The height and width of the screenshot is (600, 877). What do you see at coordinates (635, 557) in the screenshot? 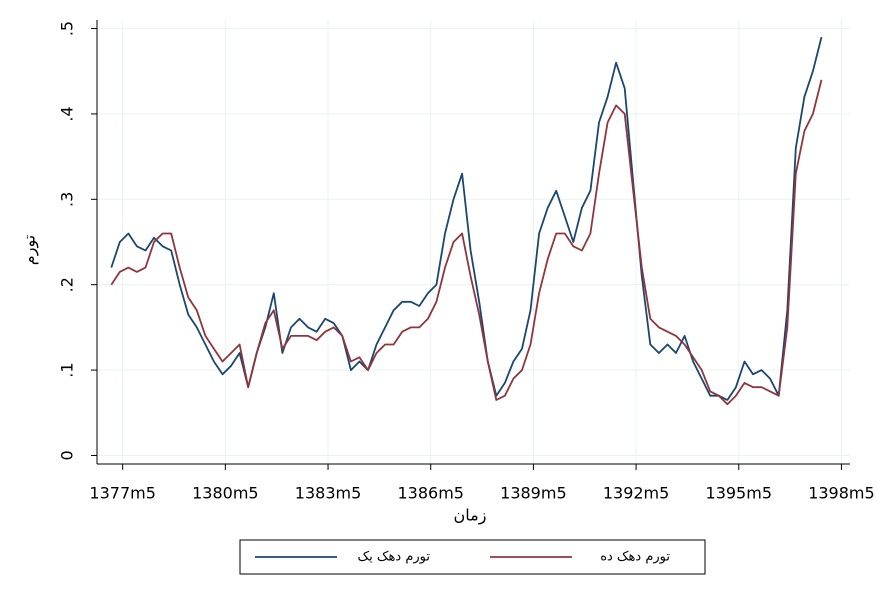
I see `legend-label: تورم دهک ده` at bounding box center [635, 557].